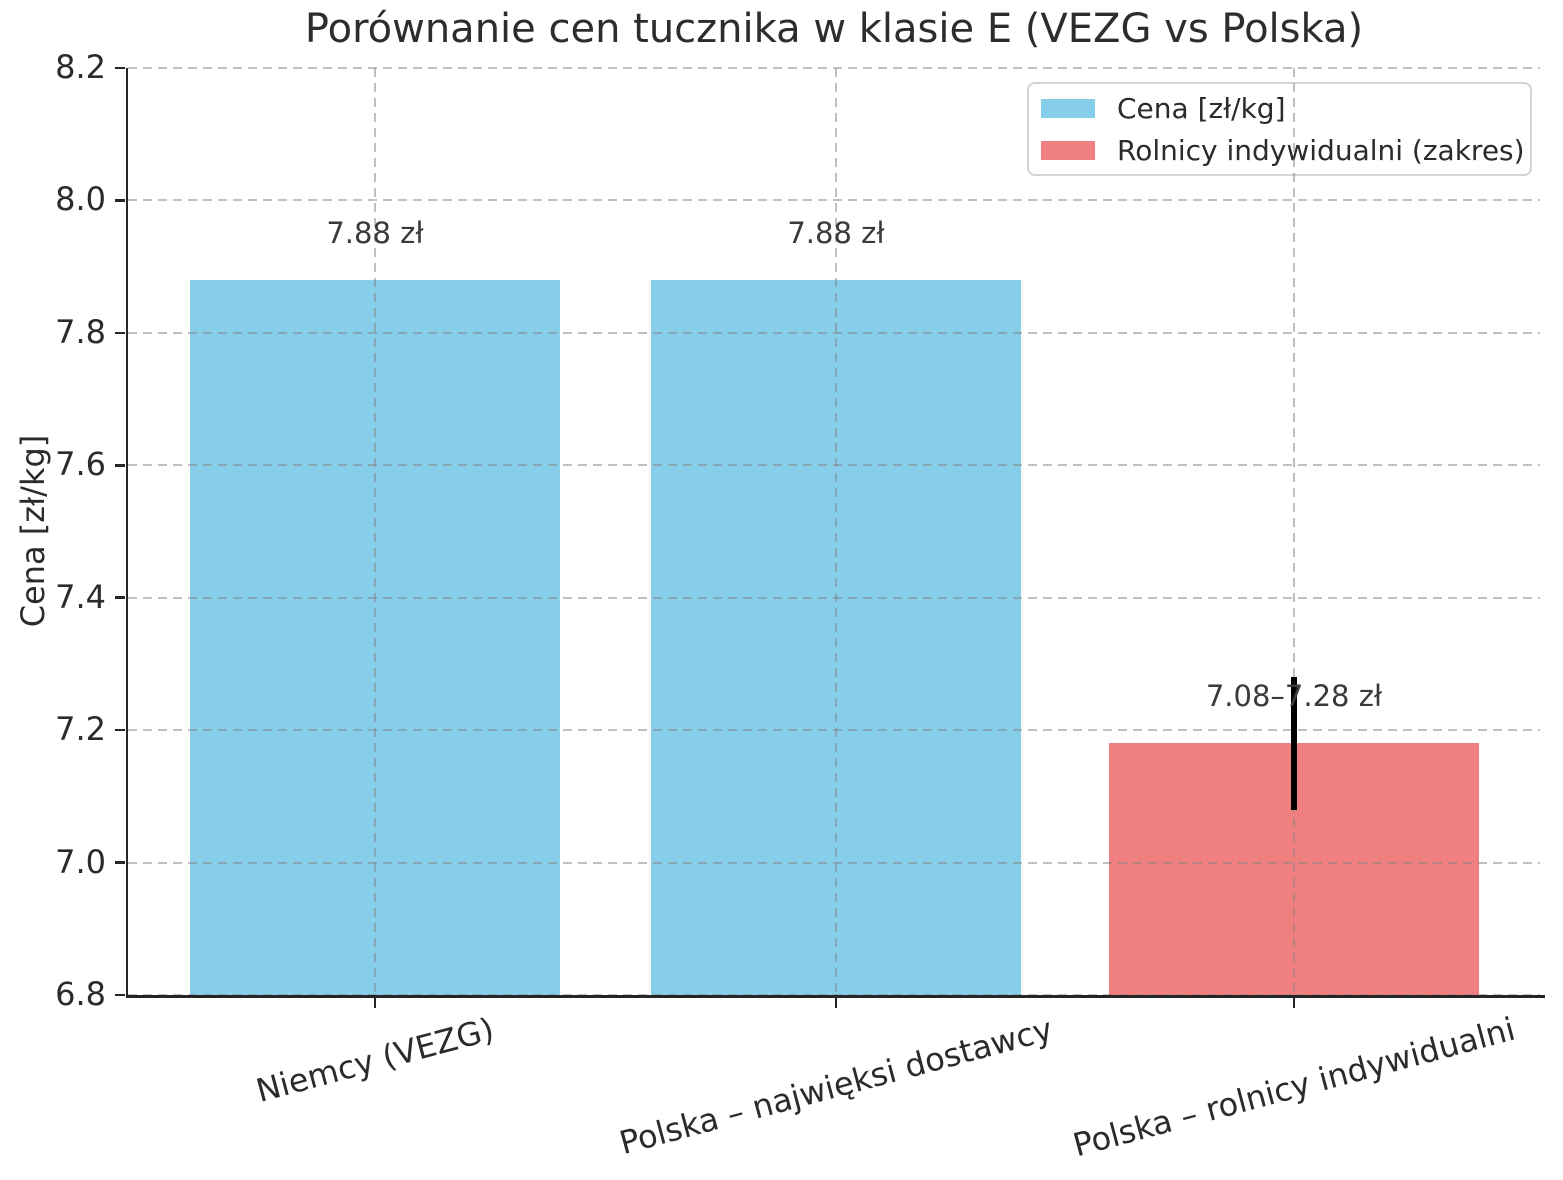 Image resolution: width=1563 pixels, height=1180 pixels. I want to click on y-tick-label: 7.0, so click(80, 861).